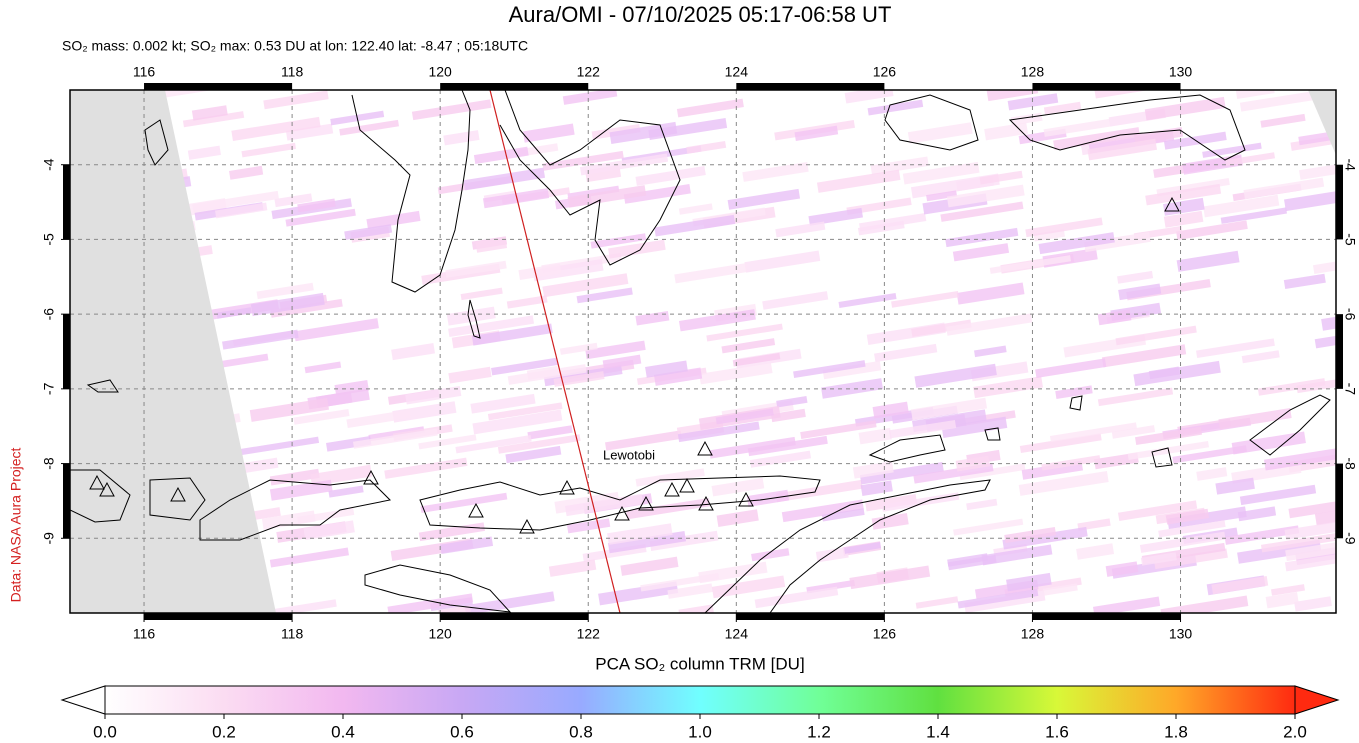 Image resolution: width=1359 pixels, height=743 pixels. What do you see at coordinates (173, 351) in the screenshot?
I see `no-data-region` at bounding box center [173, 351].